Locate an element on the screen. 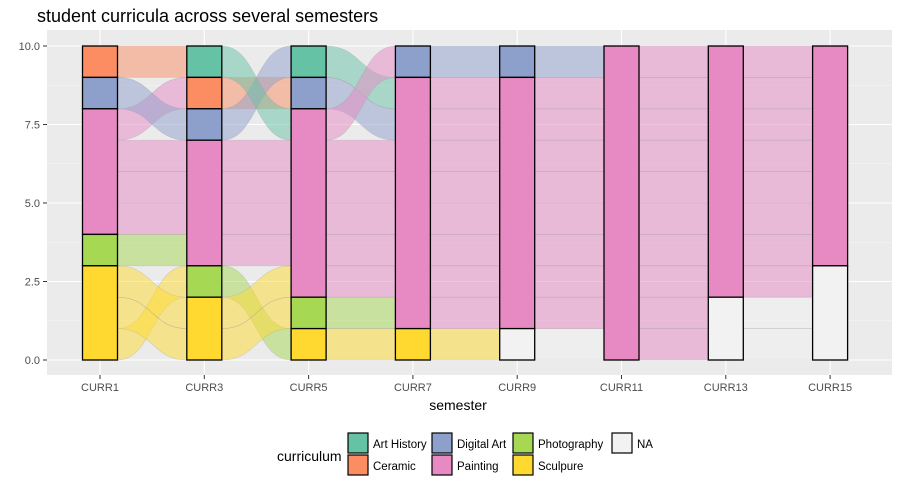  x-tick-label-curr13: CURR13 is located at coordinates (726, 388).